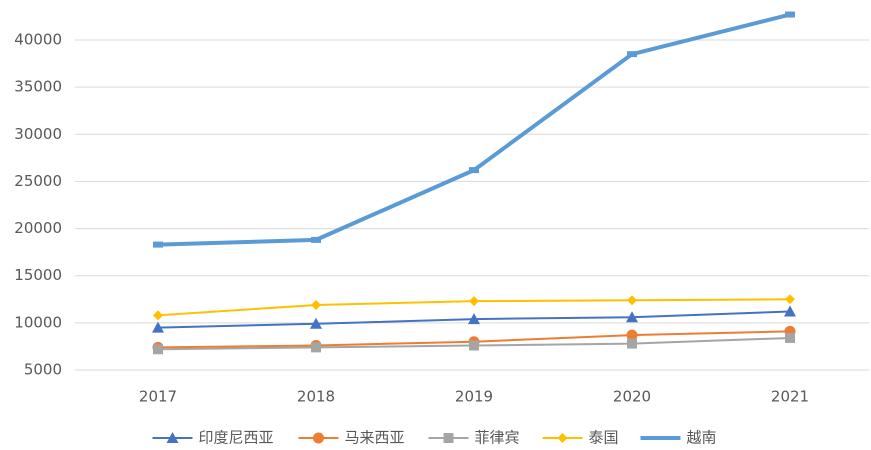 The width and height of the screenshot is (871, 450). What do you see at coordinates (604, 438) in the screenshot?
I see `legend-label: 泰国` at bounding box center [604, 438].